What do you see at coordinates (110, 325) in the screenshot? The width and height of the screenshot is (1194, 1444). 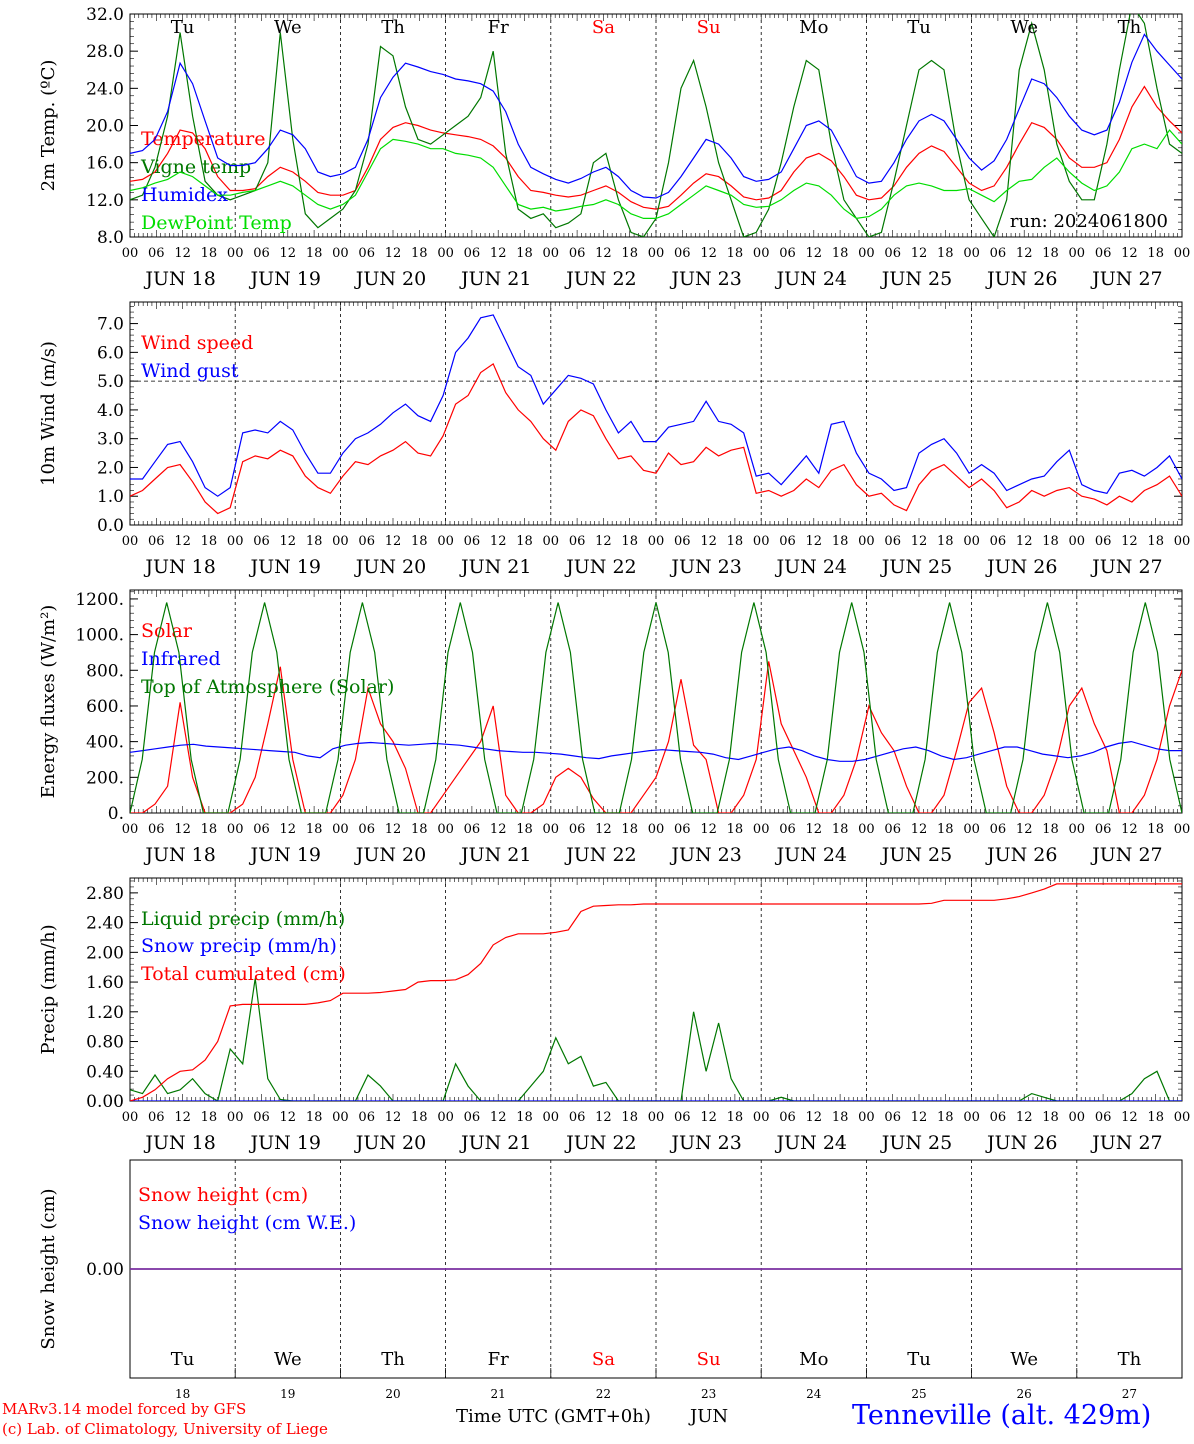 I see `panel-2-ytick-label: 7.0` at bounding box center [110, 325].